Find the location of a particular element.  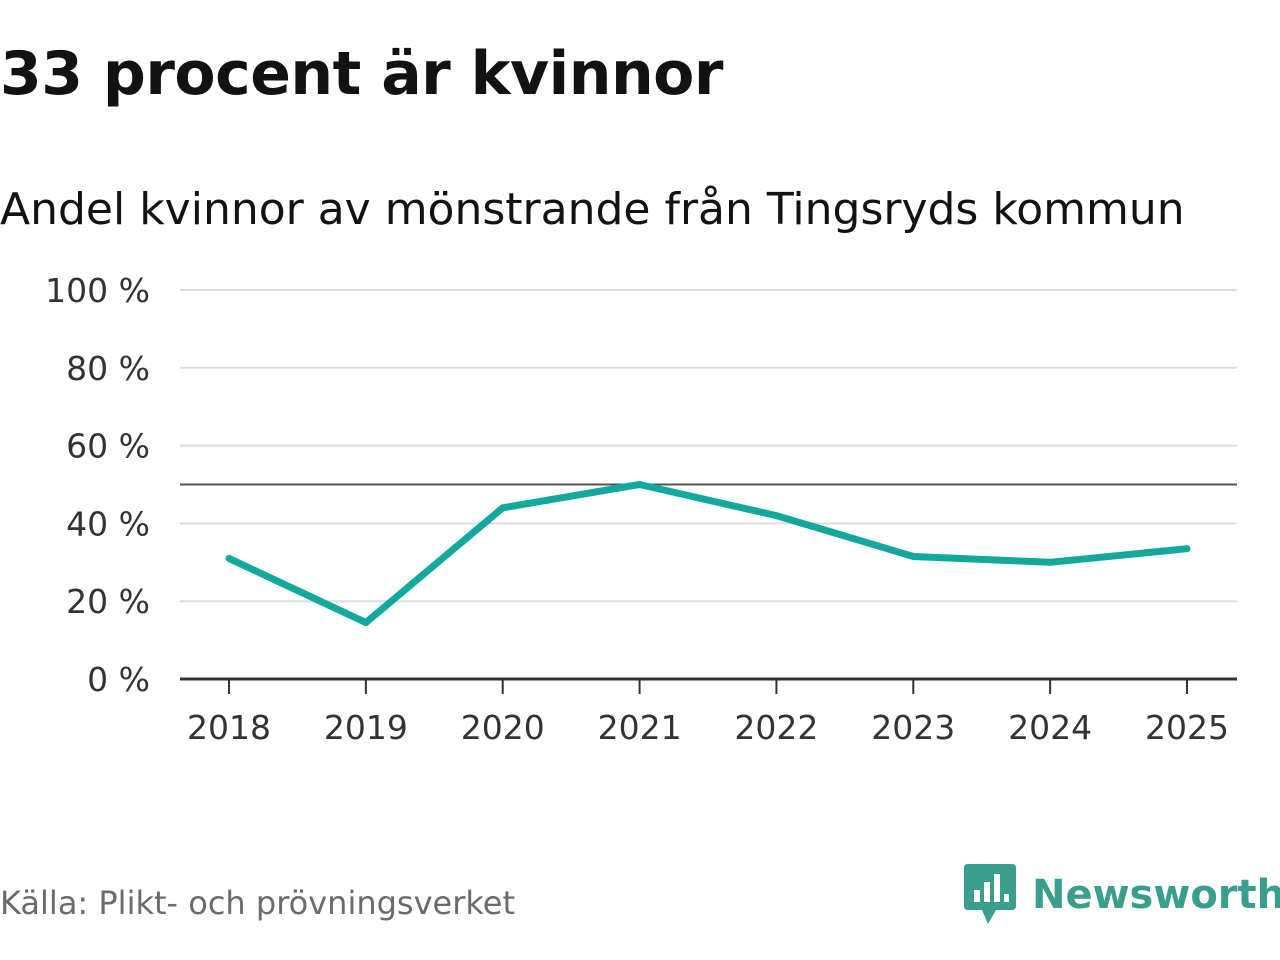

y-tick-label: 60 % is located at coordinates (108, 446).